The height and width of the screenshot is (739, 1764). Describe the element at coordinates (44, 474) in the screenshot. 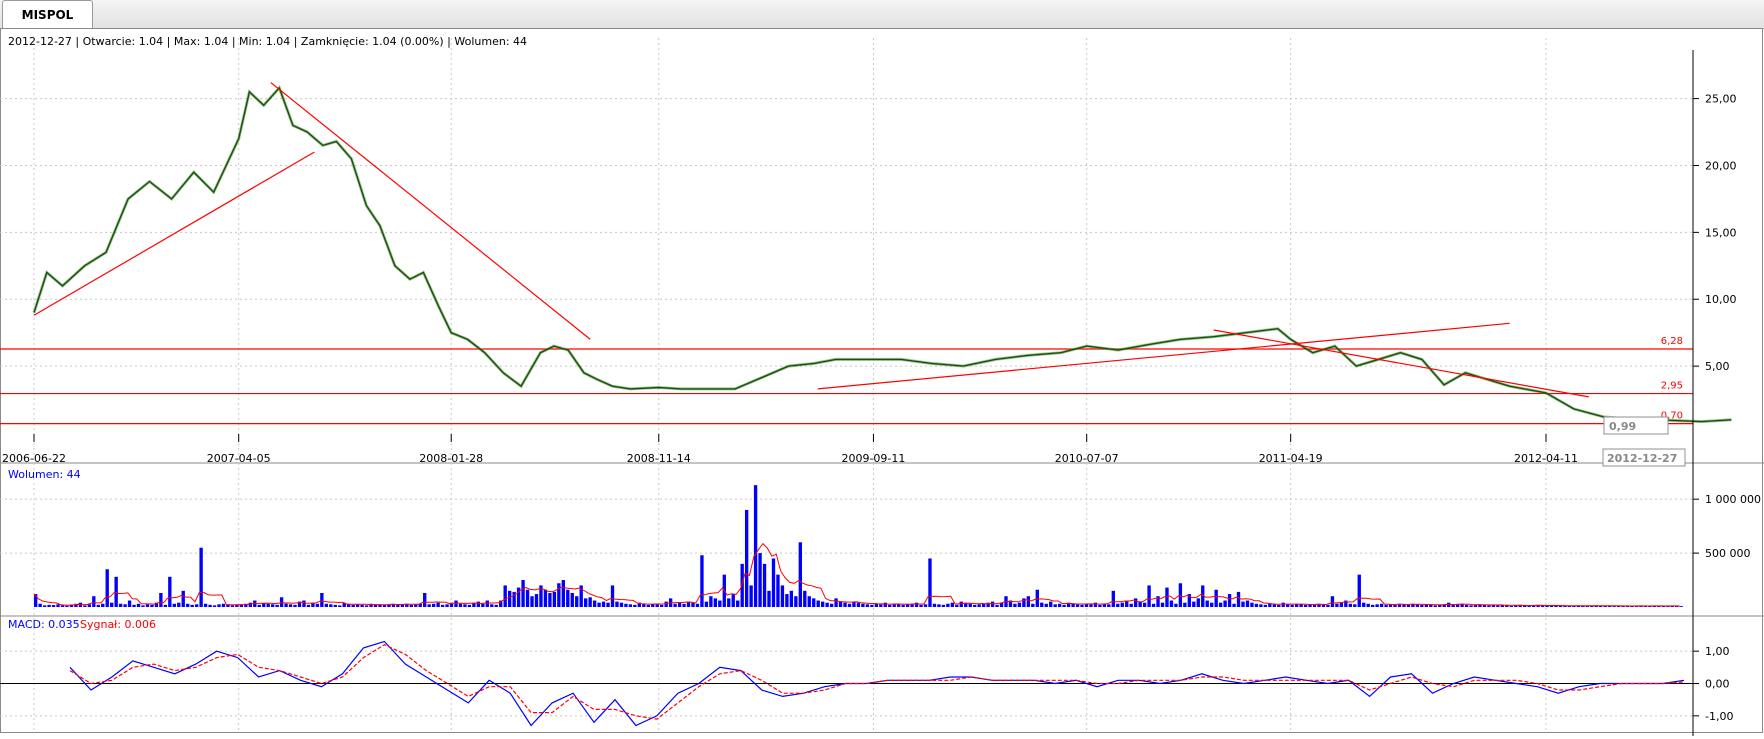

I see `volume-label: Wolumen: 44` at that location.